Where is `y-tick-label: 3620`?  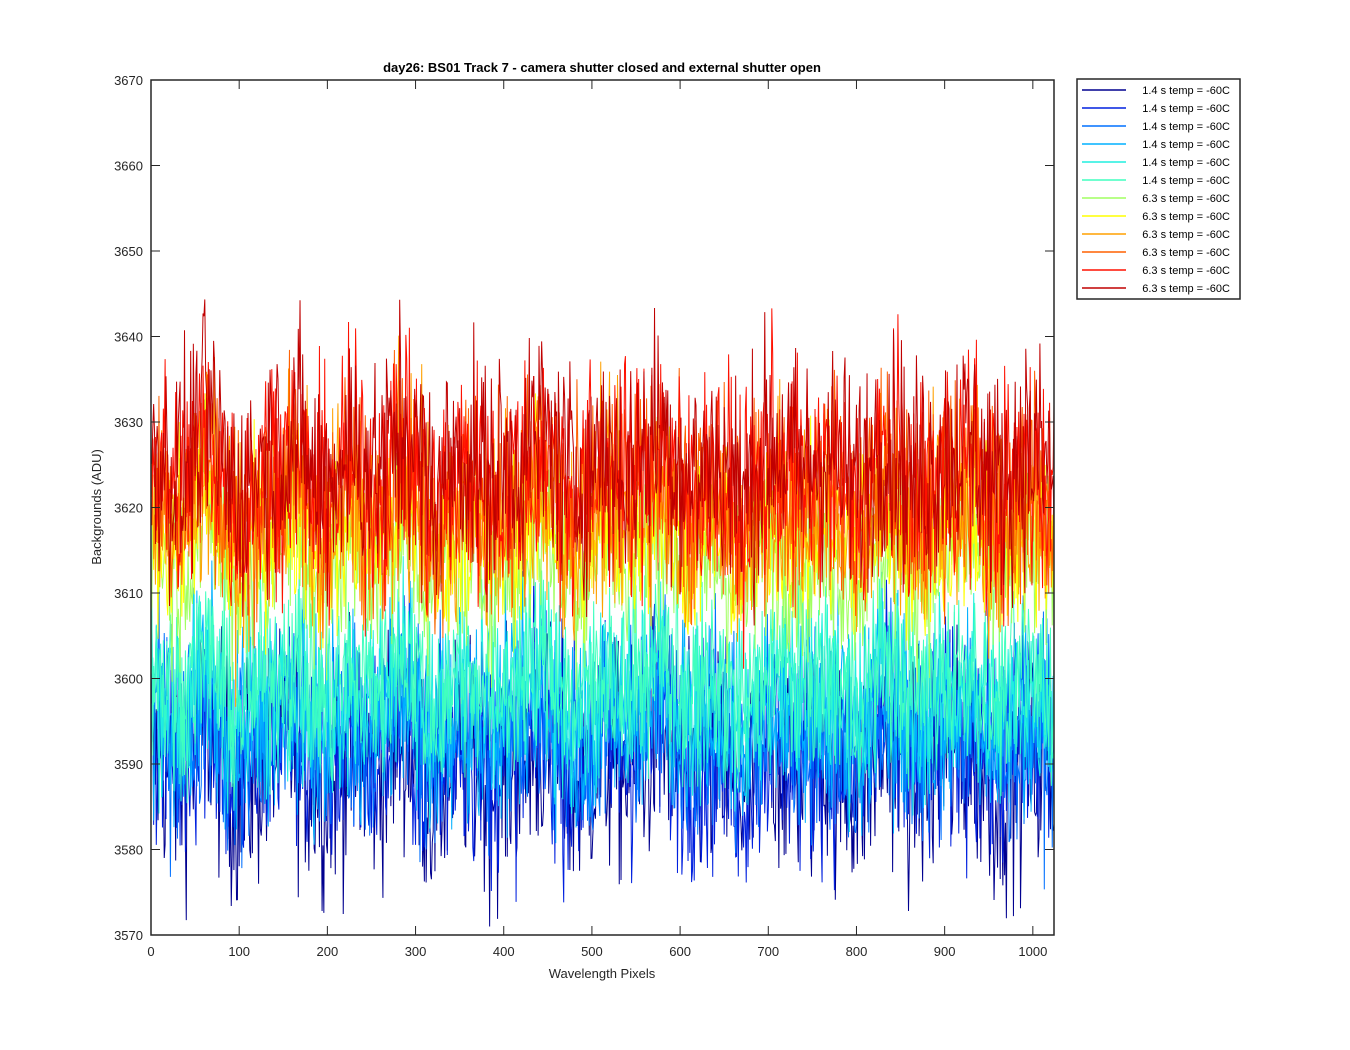
y-tick-label: 3620 is located at coordinates (128, 508).